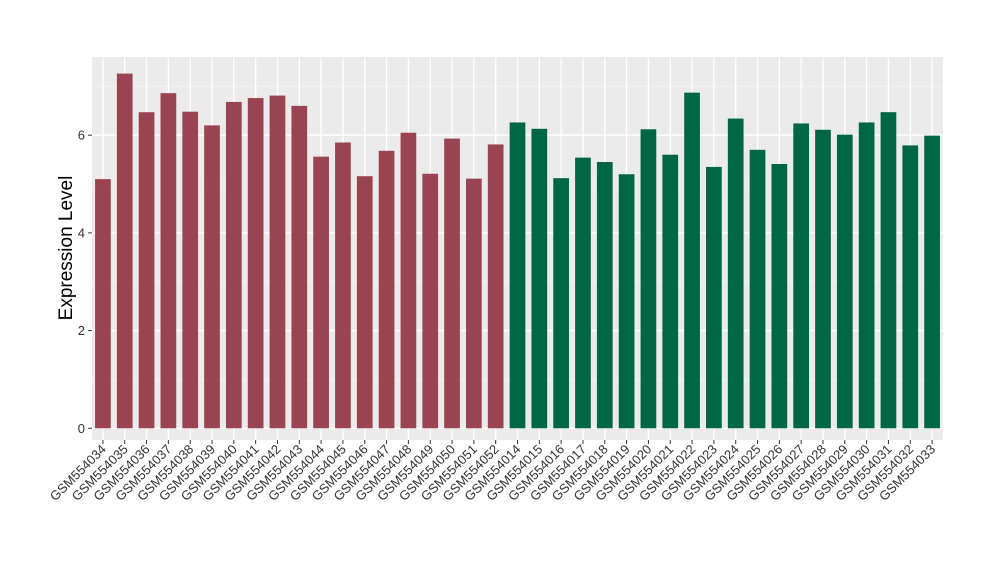 The width and height of the screenshot is (1000, 580). I want to click on y-axis-title: Expression Level, so click(66, 248).